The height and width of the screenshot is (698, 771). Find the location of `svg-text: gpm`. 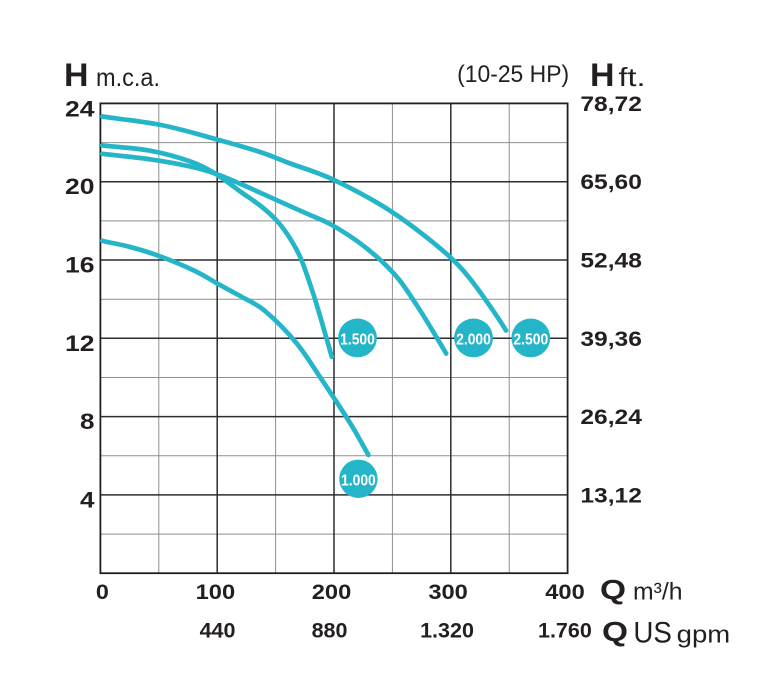

svg-text: gpm is located at coordinates (704, 635).